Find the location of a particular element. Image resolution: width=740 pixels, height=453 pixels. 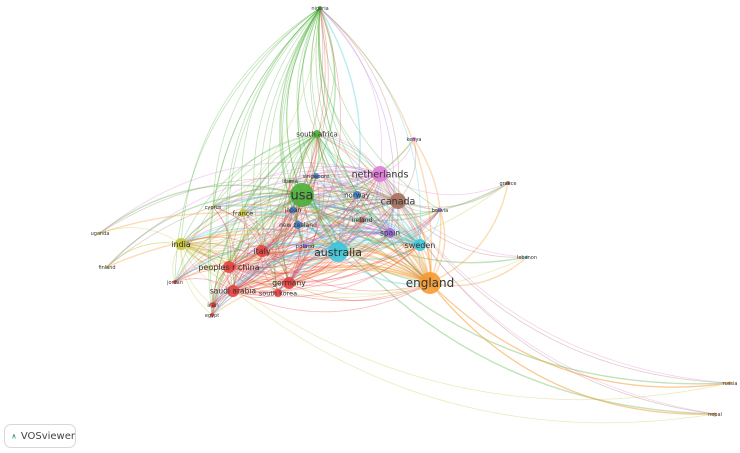

node-label-australia: australia is located at coordinates (338, 252).